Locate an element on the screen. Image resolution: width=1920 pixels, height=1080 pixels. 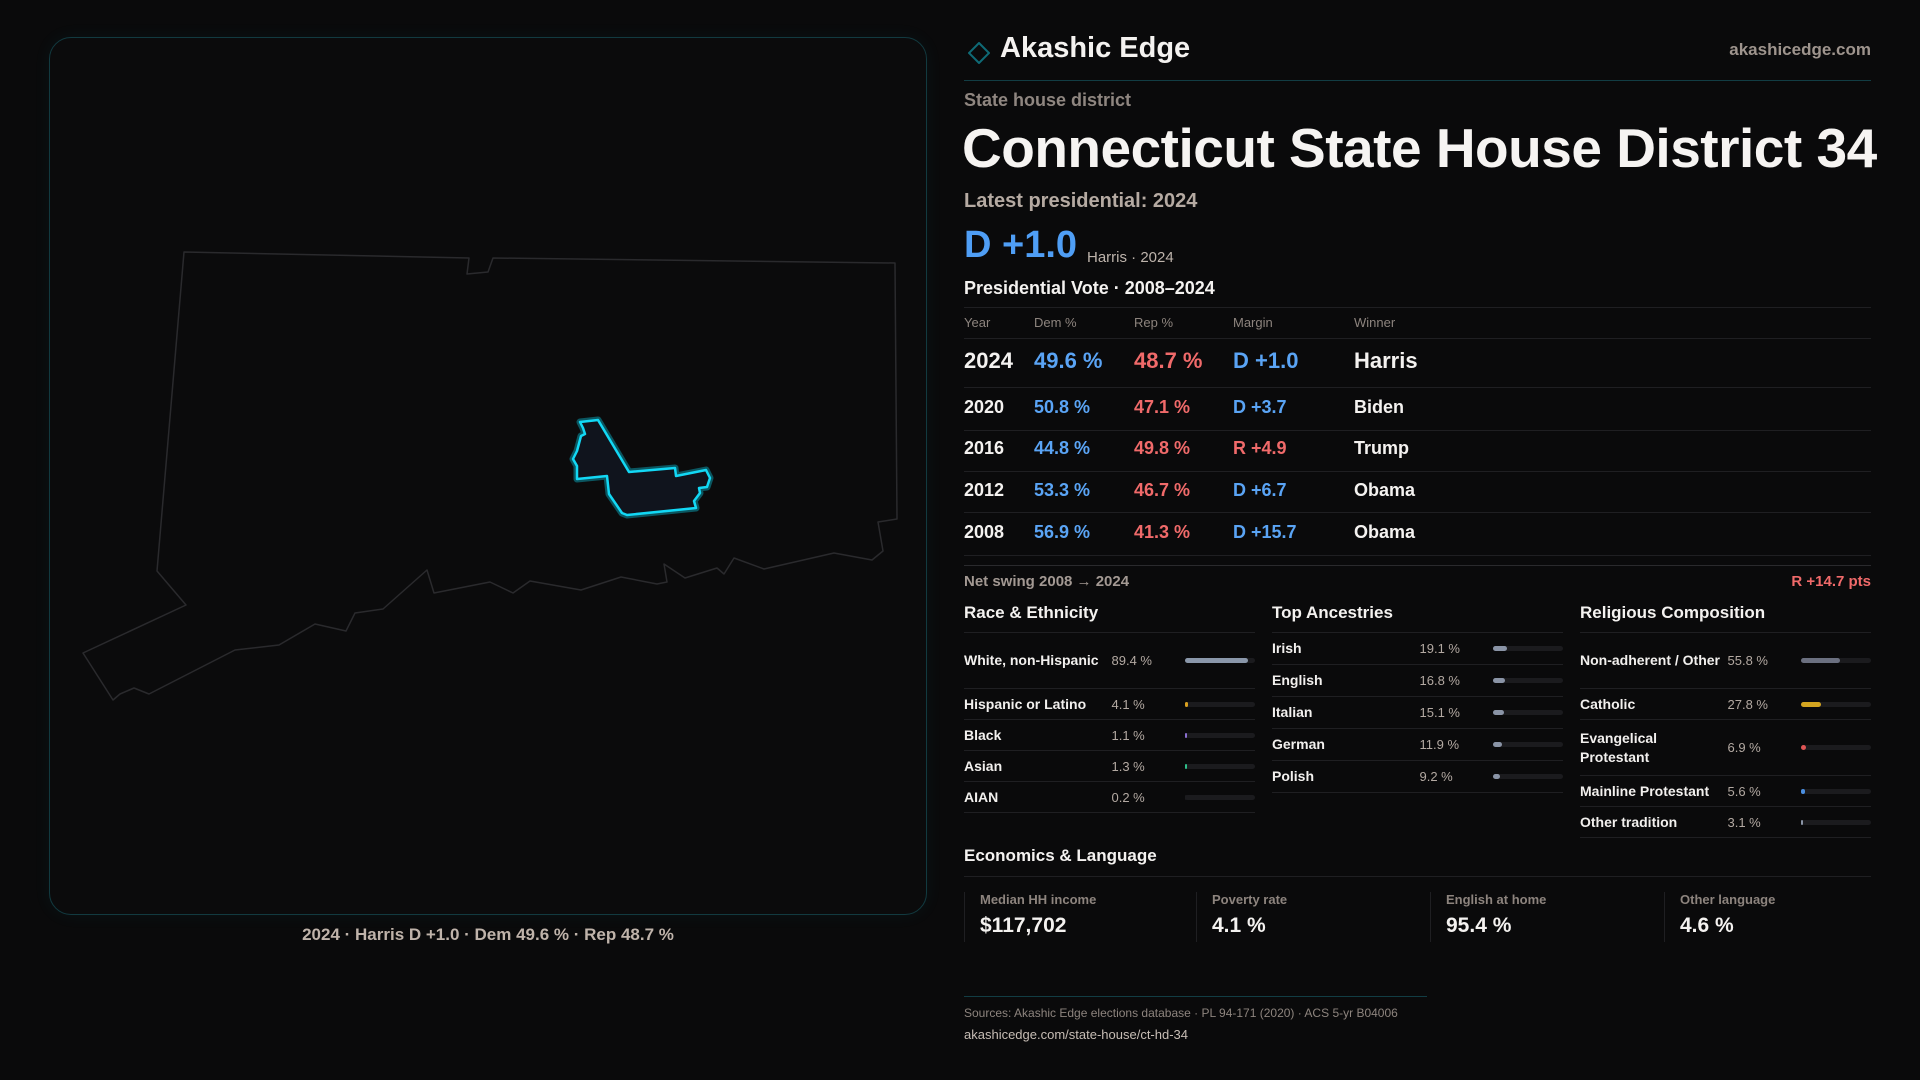
list-item: Non-adherent / Other 55.8 % is located at coordinates (1726, 661).